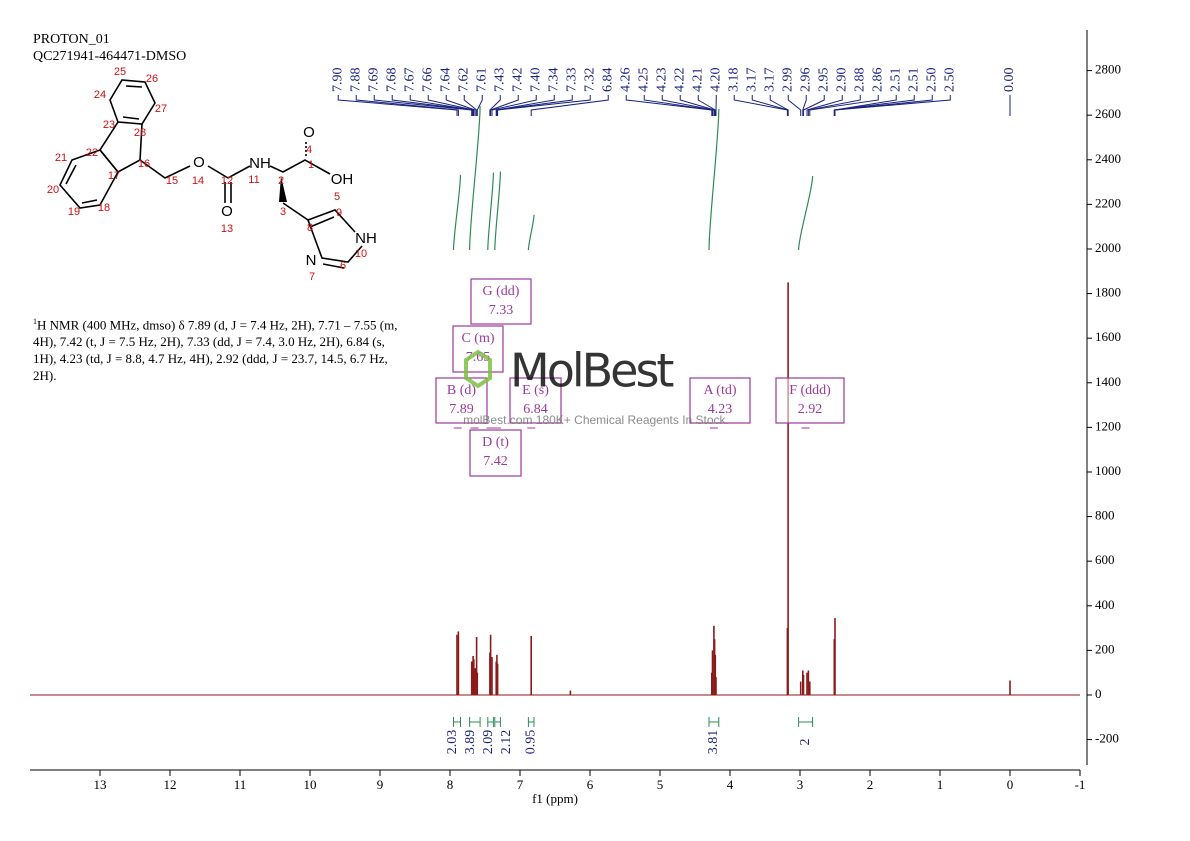 The image size is (1190, 841). What do you see at coordinates (720, 409) in the screenshot?
I see `multiplet-shift: 4.23` at bounding box center [720, 409].